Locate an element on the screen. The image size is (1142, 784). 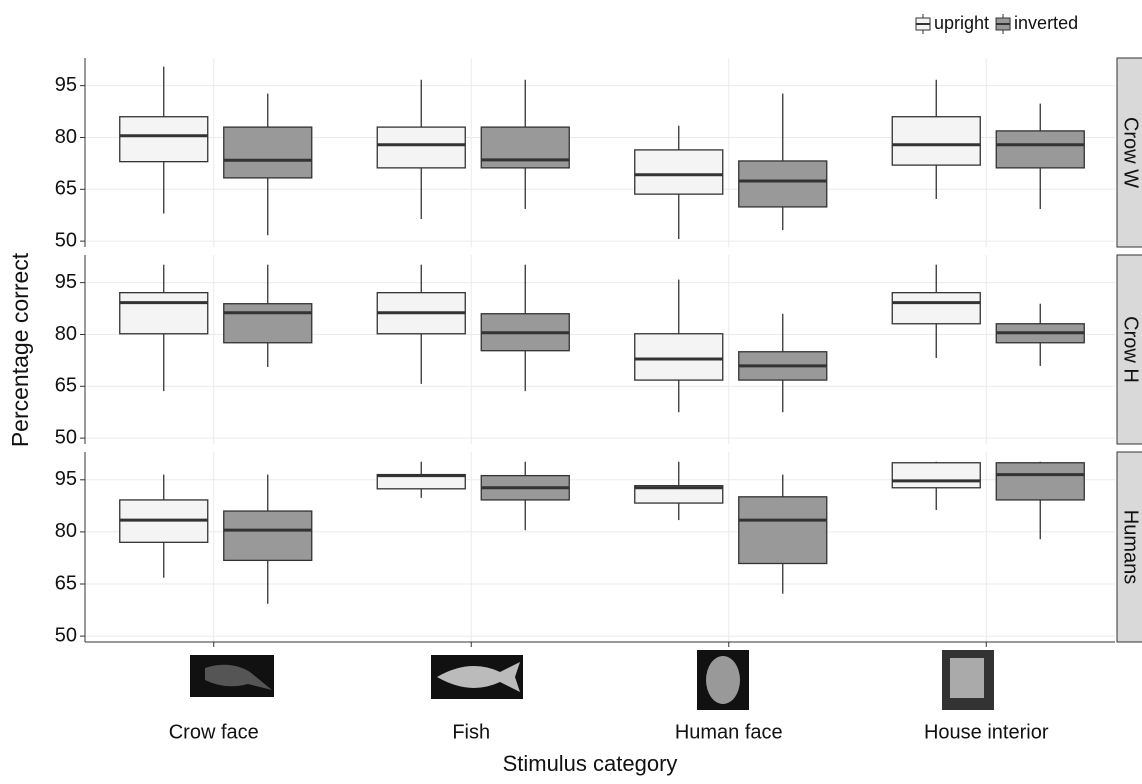
crow-shape is located at coordinates (238, 677).